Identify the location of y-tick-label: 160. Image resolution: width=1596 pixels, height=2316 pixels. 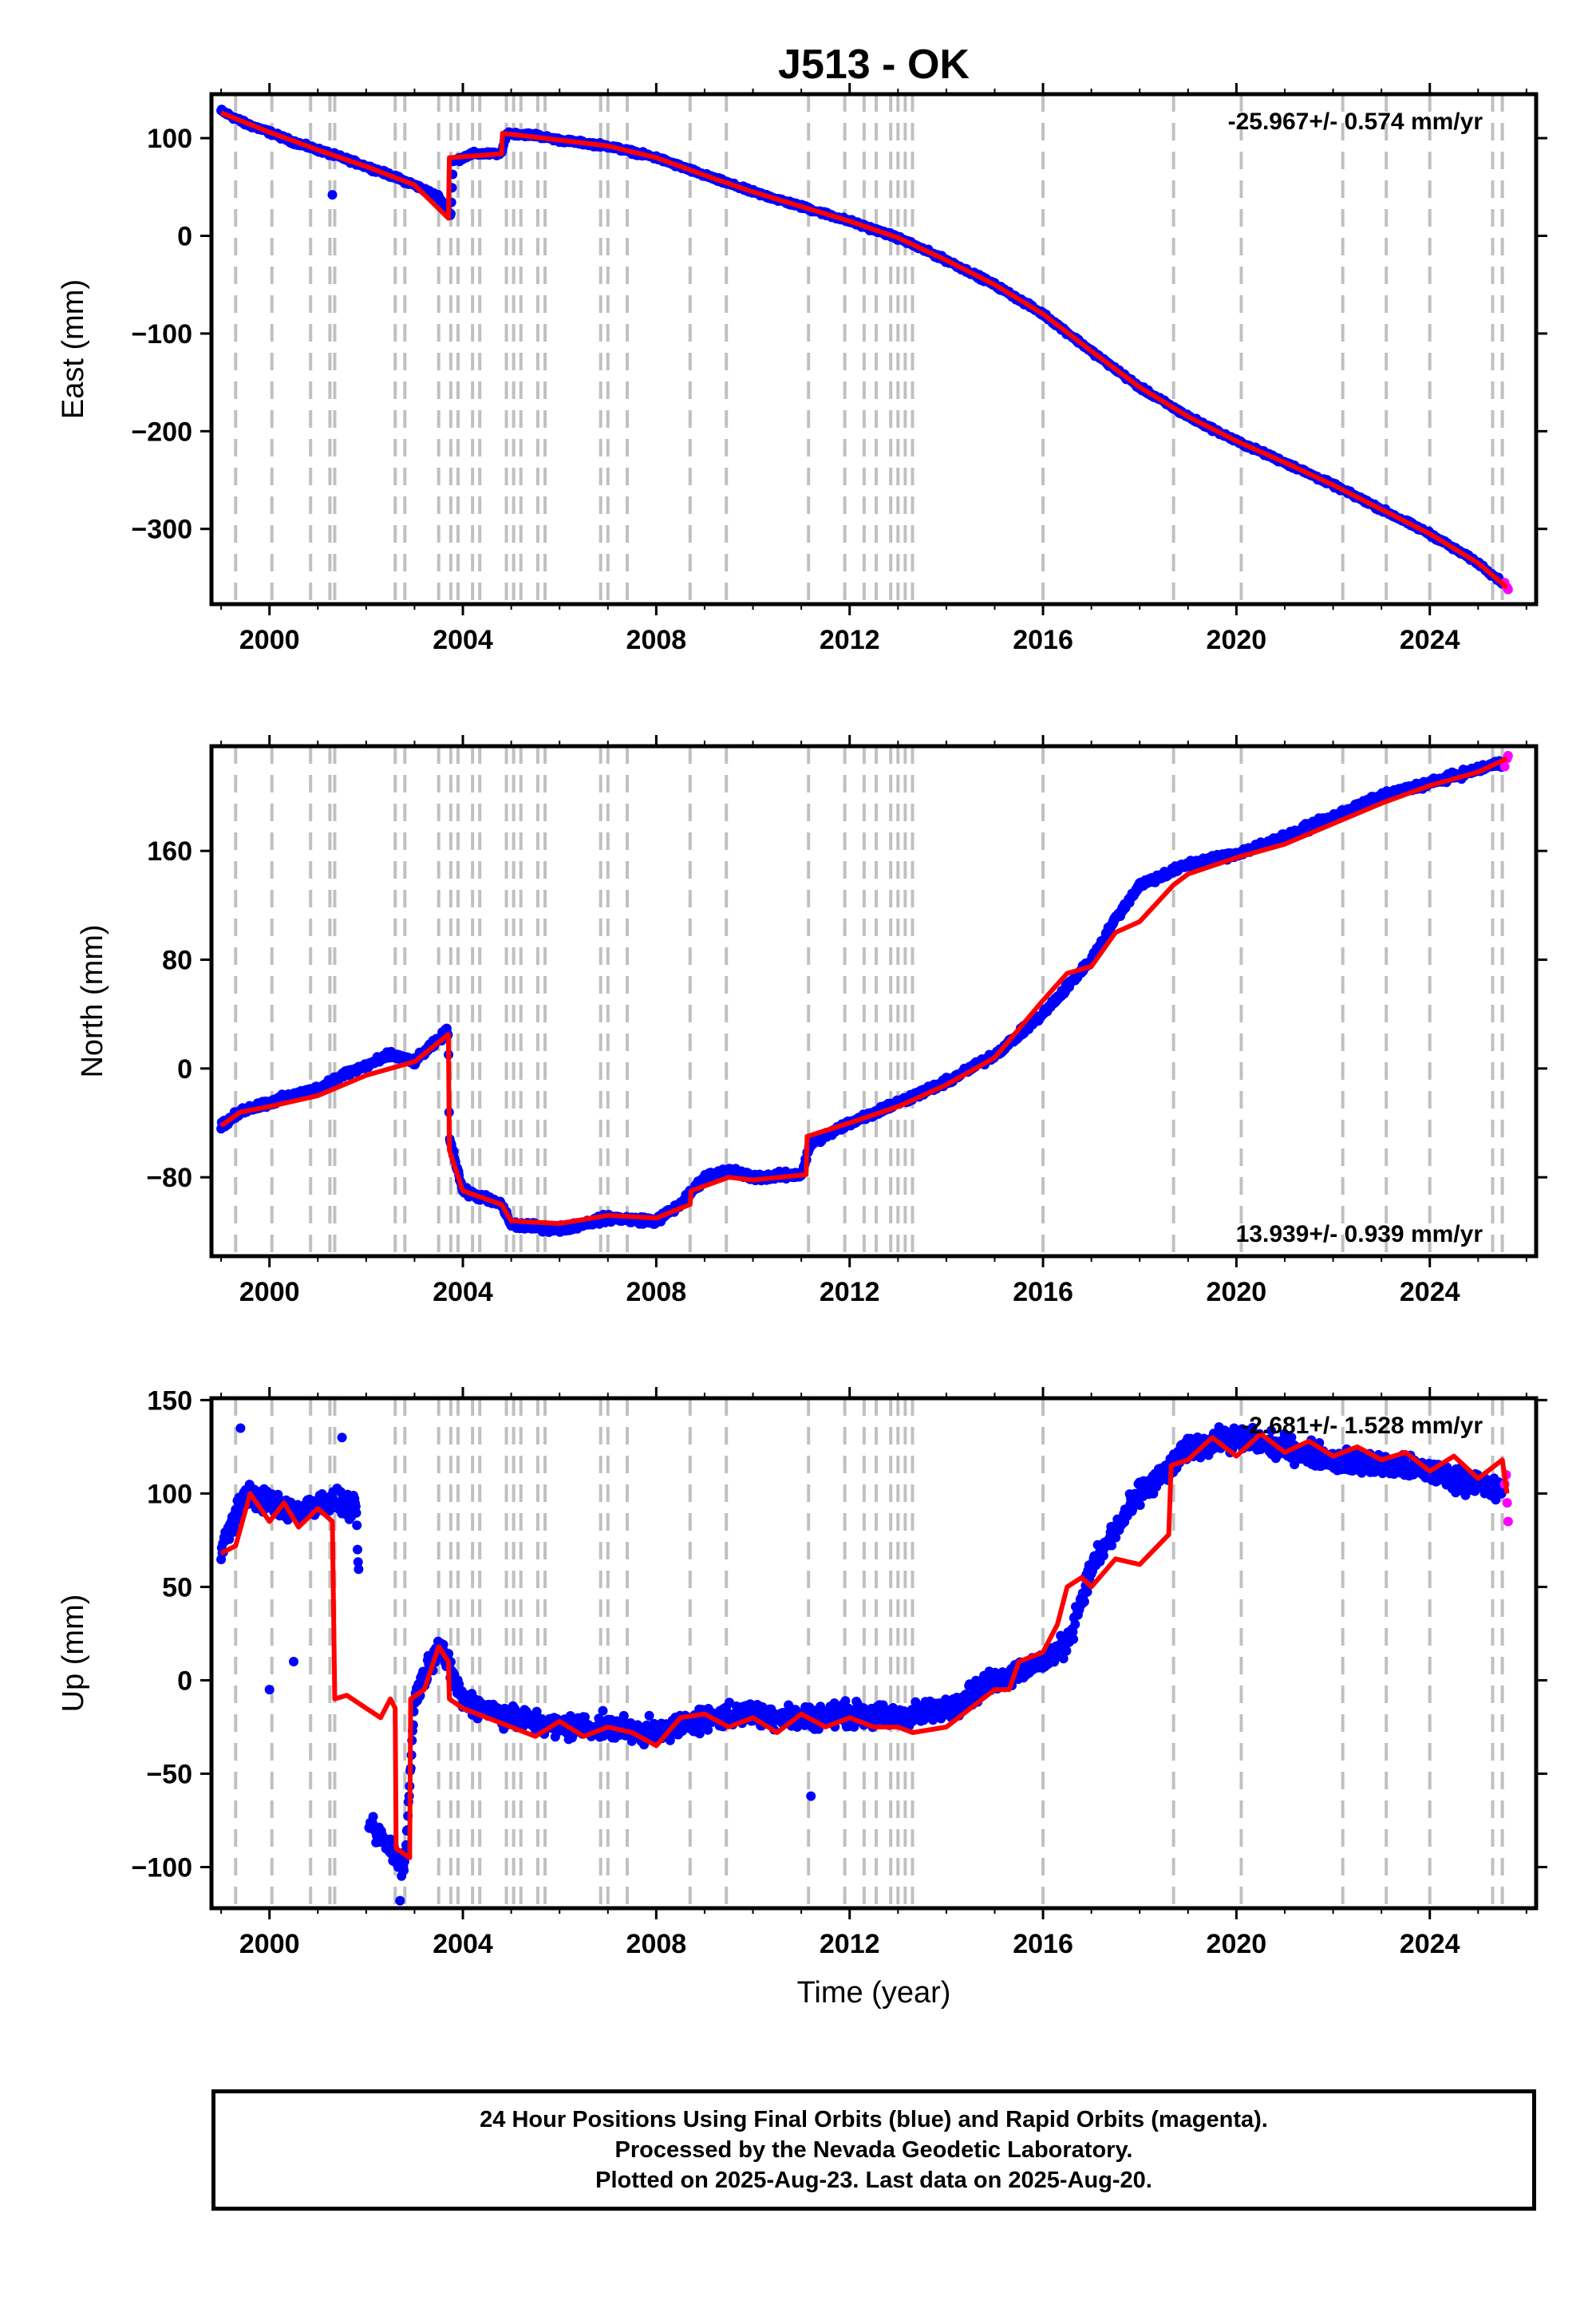
(169, 851).